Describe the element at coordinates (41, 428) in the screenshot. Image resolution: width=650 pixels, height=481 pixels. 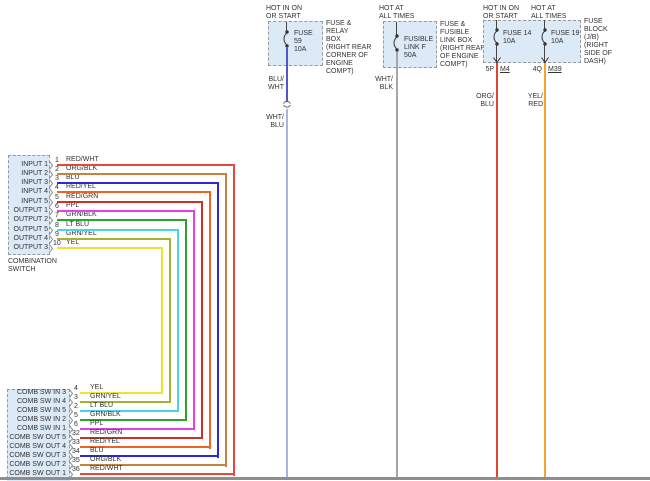
I see `module-pin-label: COMB SW IN 1` at that location.